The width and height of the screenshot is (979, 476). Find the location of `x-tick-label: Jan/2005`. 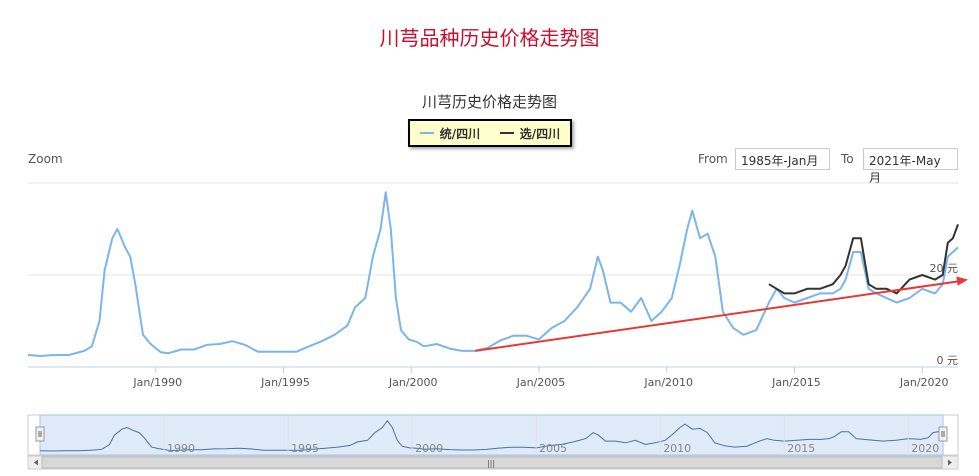

x-tick-label: Jan/2005 is located at coordinates (541, 382).